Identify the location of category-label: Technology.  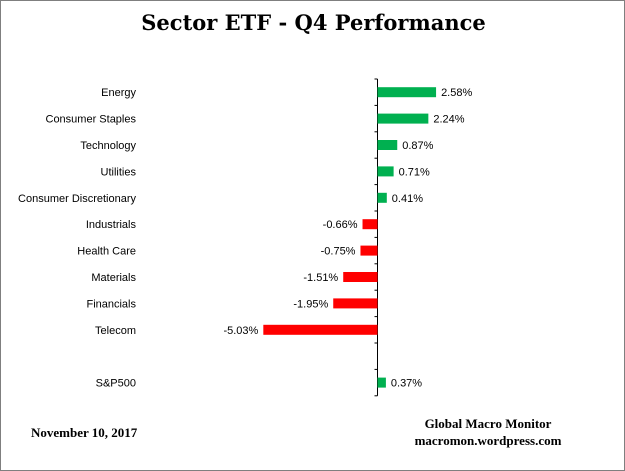
(108, 146).